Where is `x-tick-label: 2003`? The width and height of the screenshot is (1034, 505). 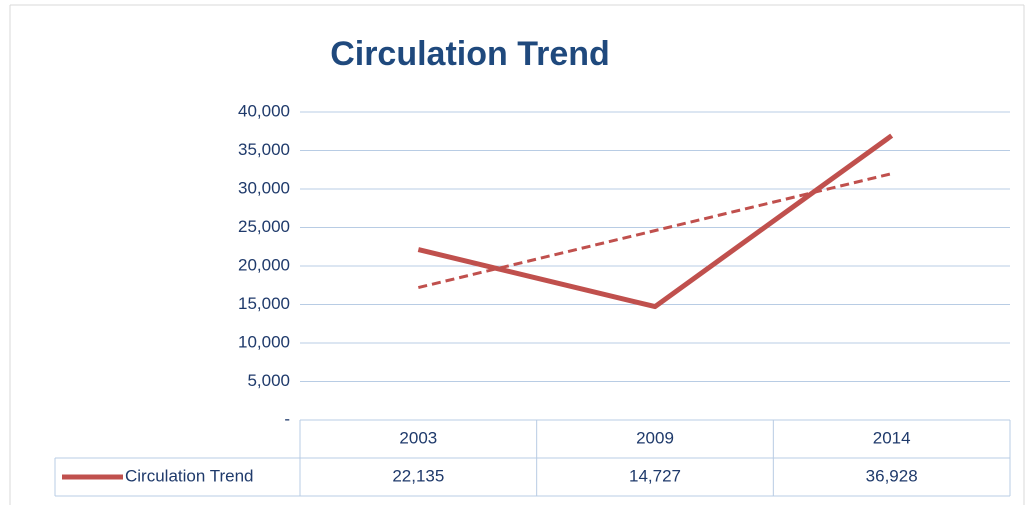 x-tick-label: 2003 is located at coordinates (418, 437).